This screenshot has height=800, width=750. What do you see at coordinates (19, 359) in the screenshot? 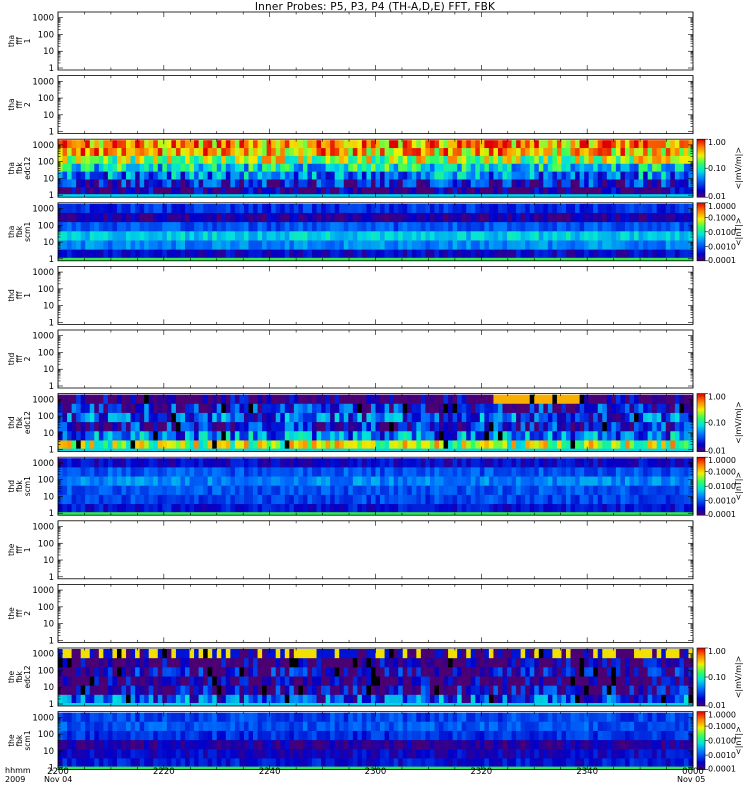
I see `panel-label: thd fff 2` at bounding box center [19, 359].